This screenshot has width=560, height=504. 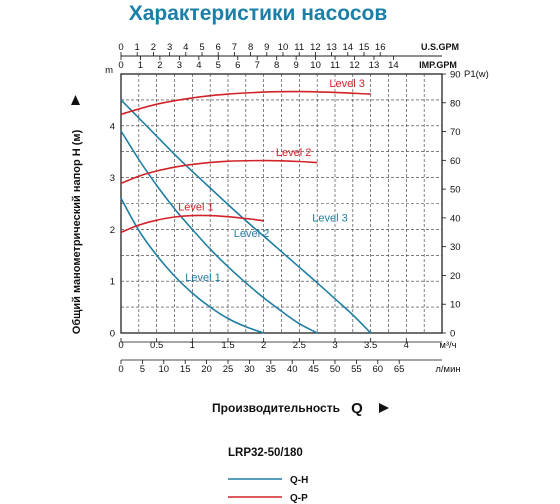 What do you see at coordinates (185, 369) in the screenshot?
I see `lmin-axis-tick-label: 15` at bounding box center [185, 369].